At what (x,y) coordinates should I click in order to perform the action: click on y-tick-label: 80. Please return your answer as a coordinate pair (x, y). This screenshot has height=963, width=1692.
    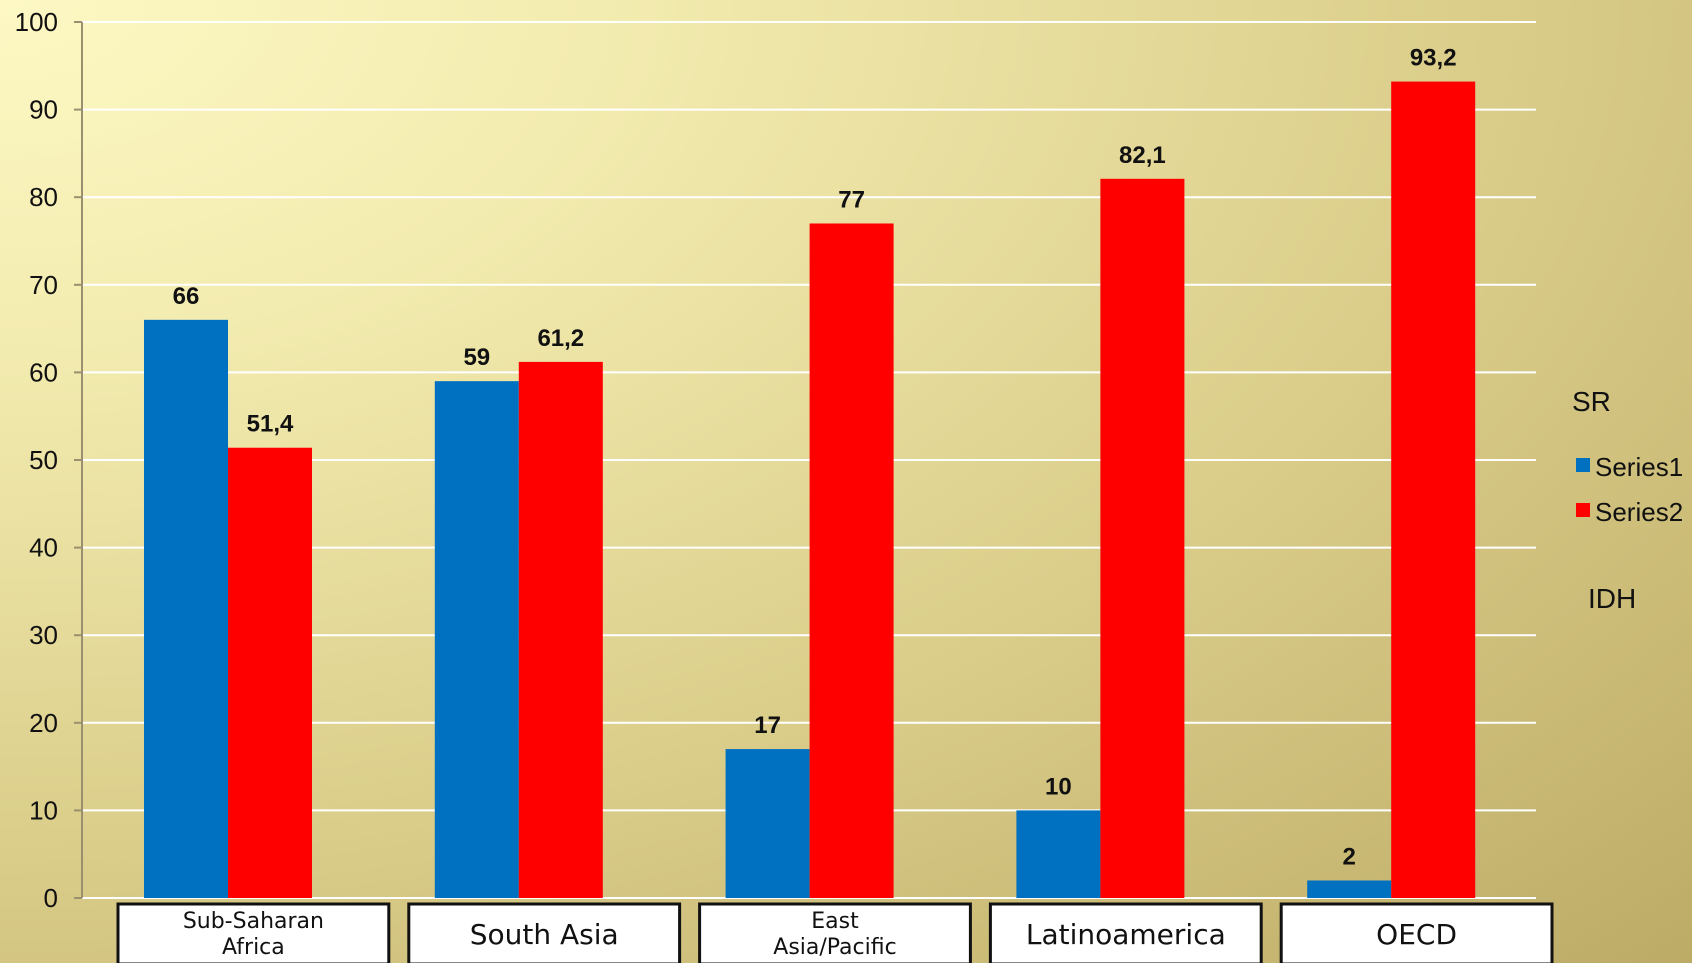
    Looking at the image, I should click on (43, 197).